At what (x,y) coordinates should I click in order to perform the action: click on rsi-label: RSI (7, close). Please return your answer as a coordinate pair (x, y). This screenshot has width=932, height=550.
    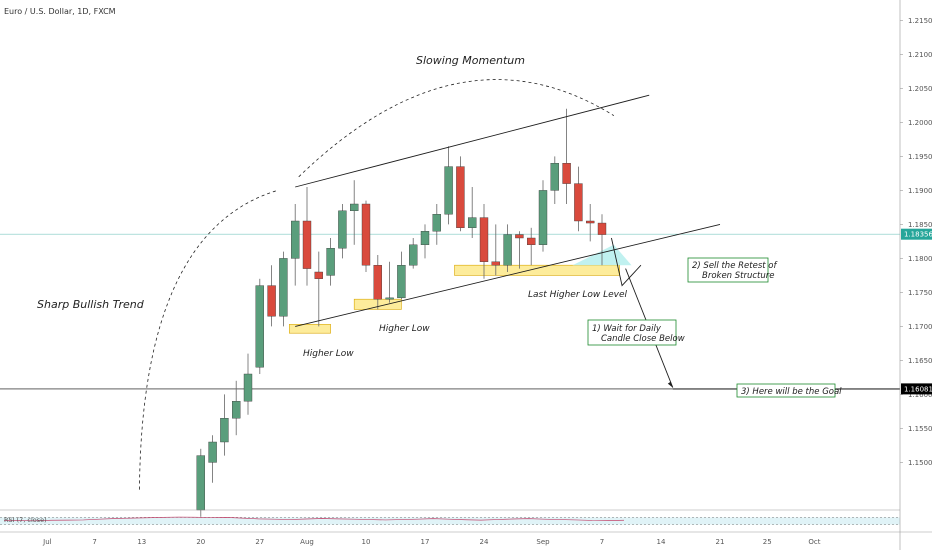
    Looking at the image, I should click on (25, 520).